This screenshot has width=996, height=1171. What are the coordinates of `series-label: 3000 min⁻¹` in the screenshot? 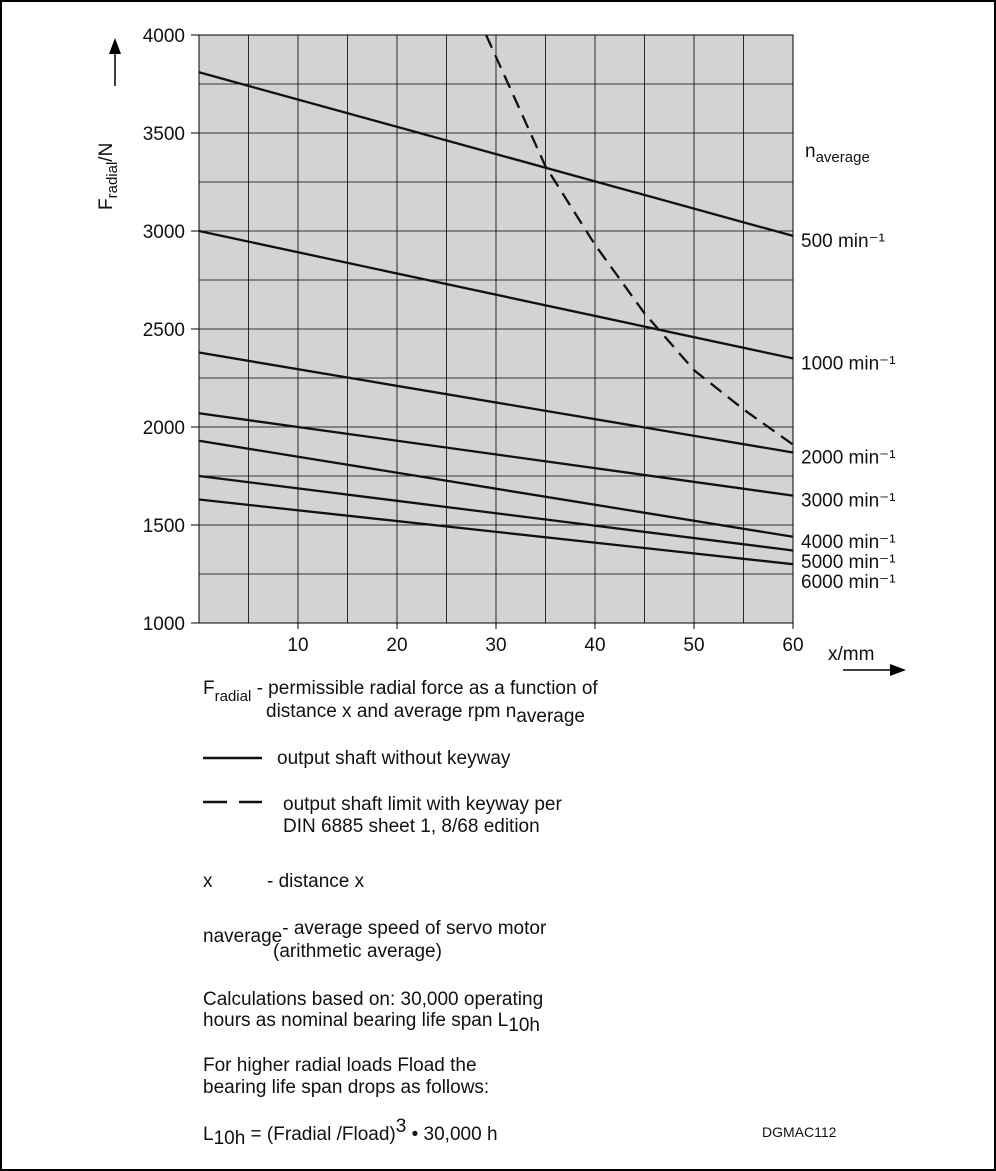 It's located at (848, 501).